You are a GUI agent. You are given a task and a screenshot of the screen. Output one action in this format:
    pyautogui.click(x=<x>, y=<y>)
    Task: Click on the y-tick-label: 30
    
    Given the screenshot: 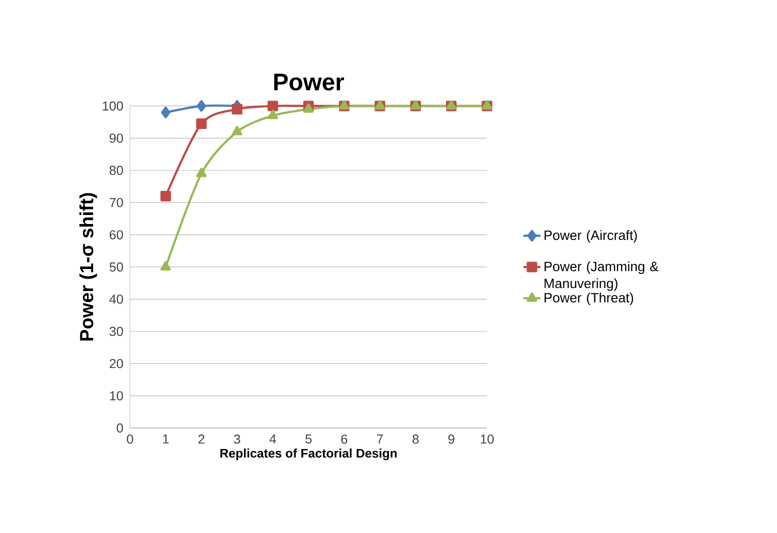 What is the action you would take?
    pyautogui.click(x=116, y=331)
    